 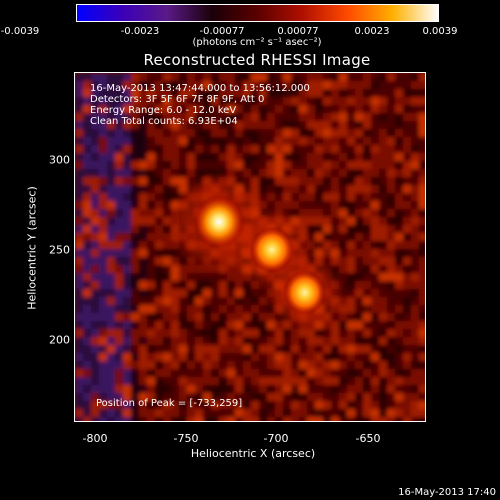 What do you see at coordinates (222, 31) in the screenshot?
I see `colorbar-tick-label: -0.00077` at bounding box center [222, 31].